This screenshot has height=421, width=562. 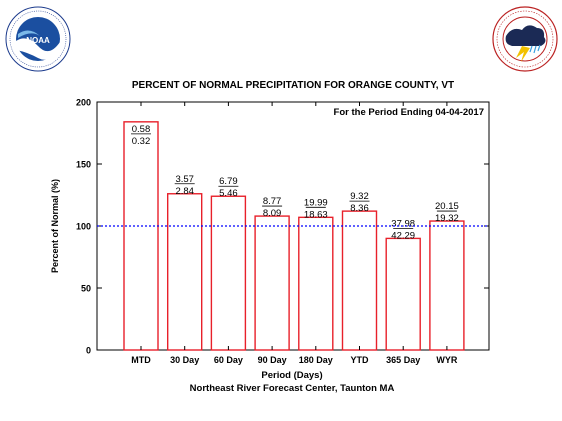 I want to click on y-tick-label: 150, so click(x=83, y=165).